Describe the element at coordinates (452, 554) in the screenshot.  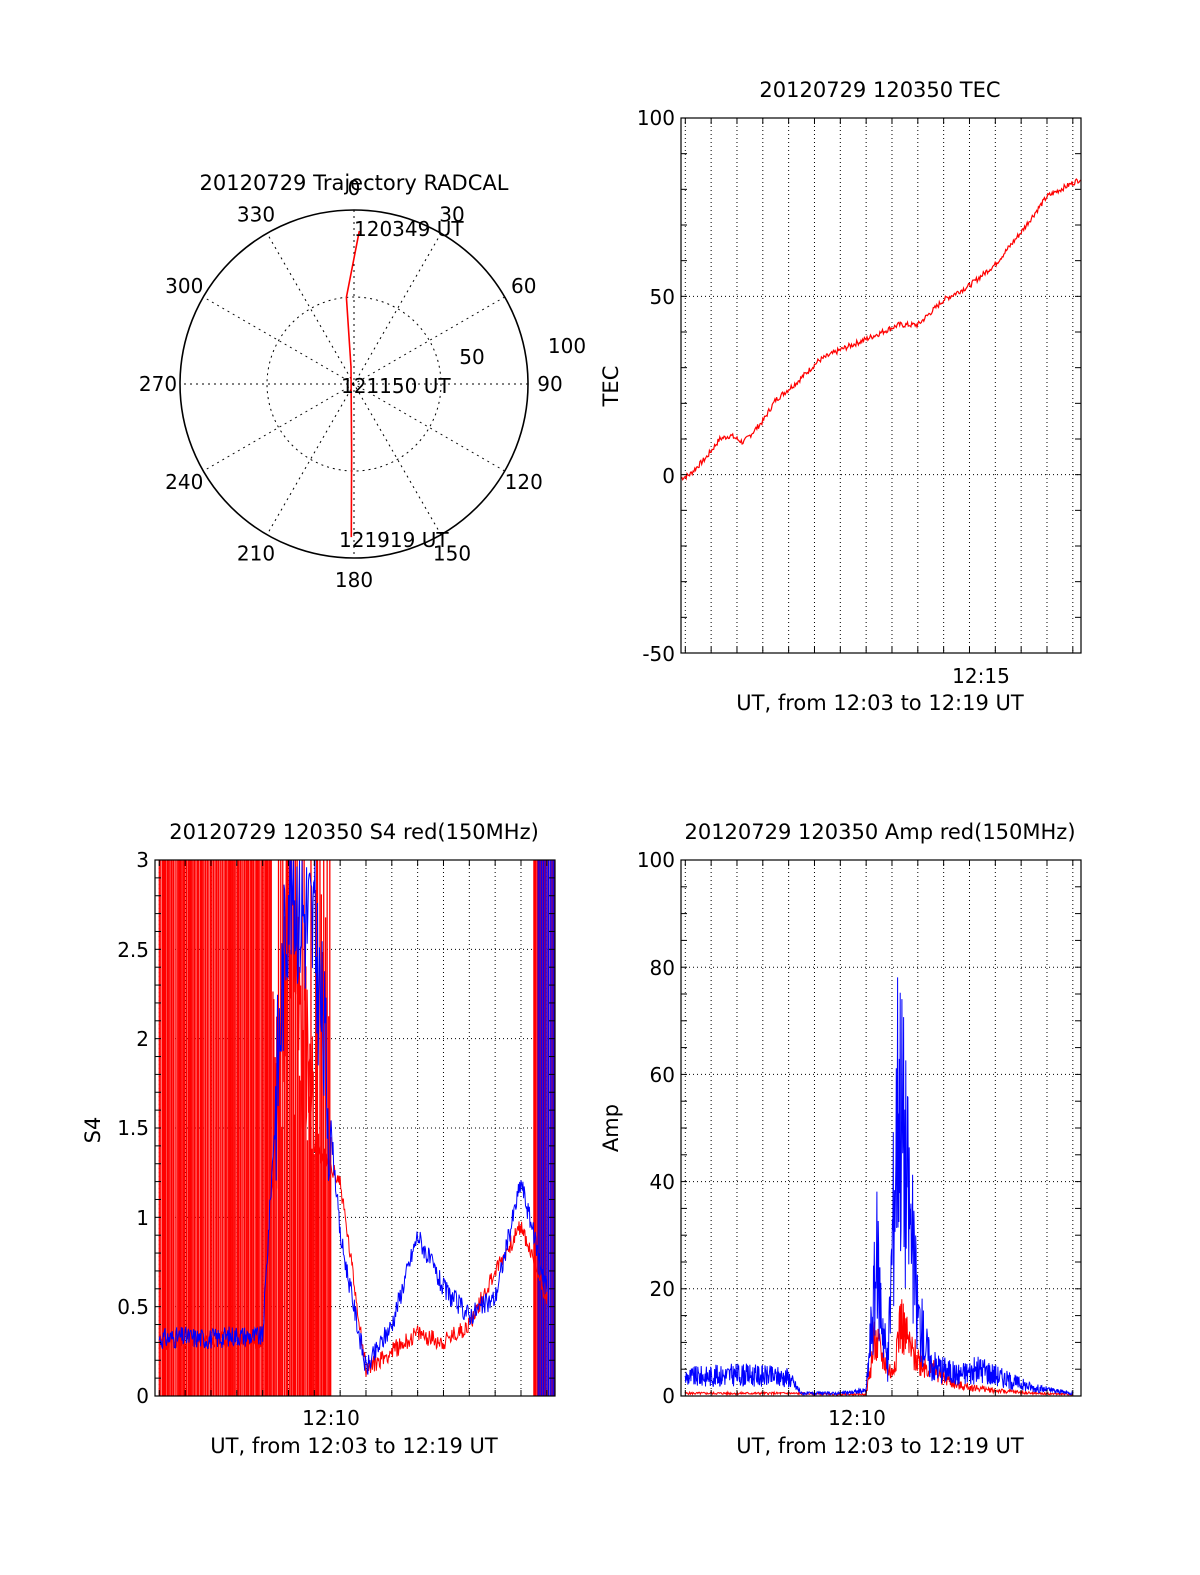
I see `polar-angle-label-150: 150` at that location.